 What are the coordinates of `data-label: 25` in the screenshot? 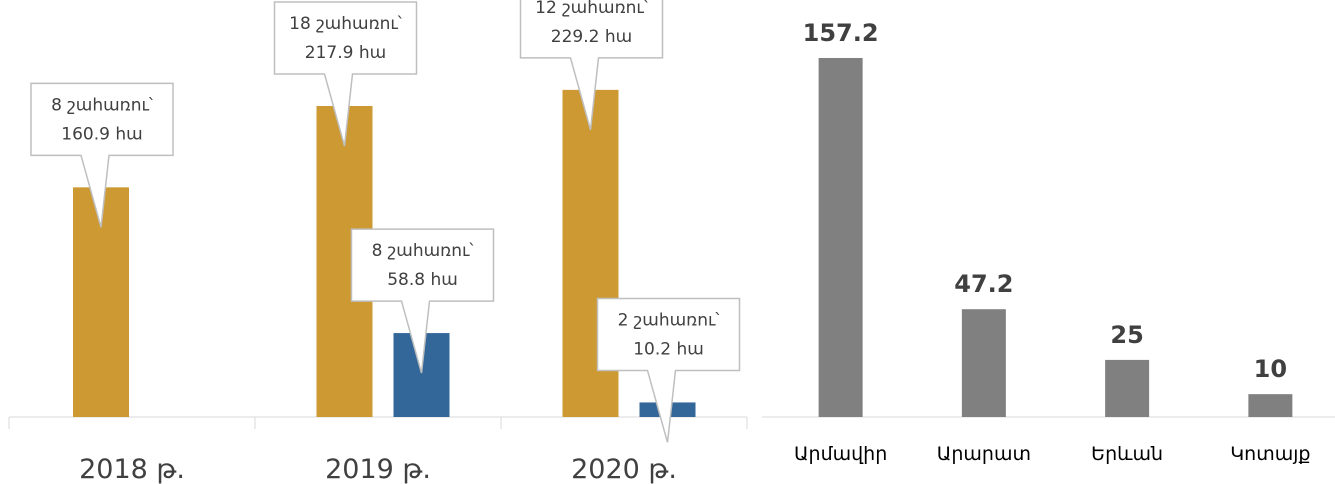 It's located at (1126, 335).